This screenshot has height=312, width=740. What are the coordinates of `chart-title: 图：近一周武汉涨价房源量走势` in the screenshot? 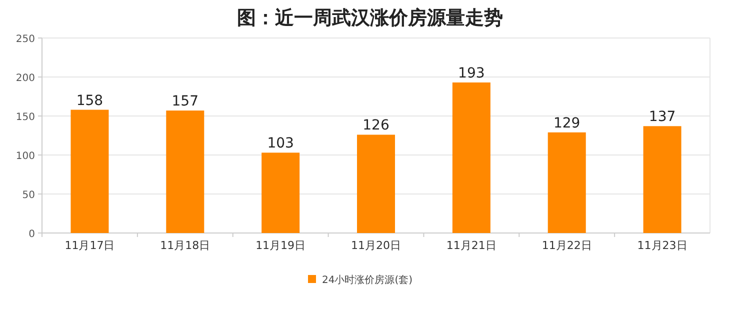 It's located at (370, 18).